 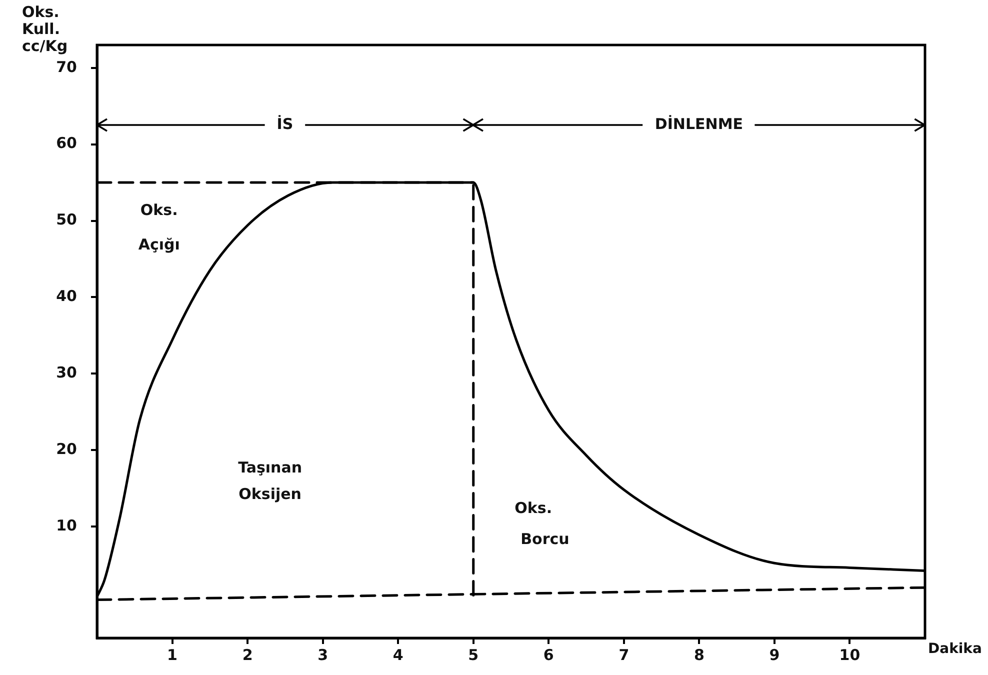 What do you see at coordinates (955, 649) in the screenshot?
I see `x-axis-title: Dakika` at bounding box center [955, 649].